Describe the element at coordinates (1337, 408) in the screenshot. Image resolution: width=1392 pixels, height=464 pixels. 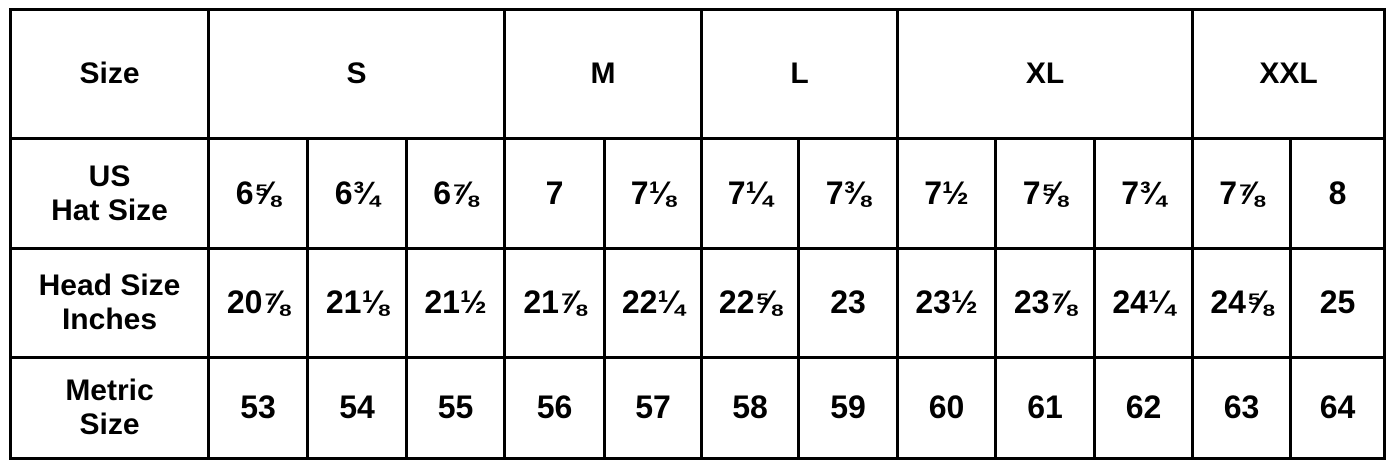
I see `table-cell: 64` at that location.